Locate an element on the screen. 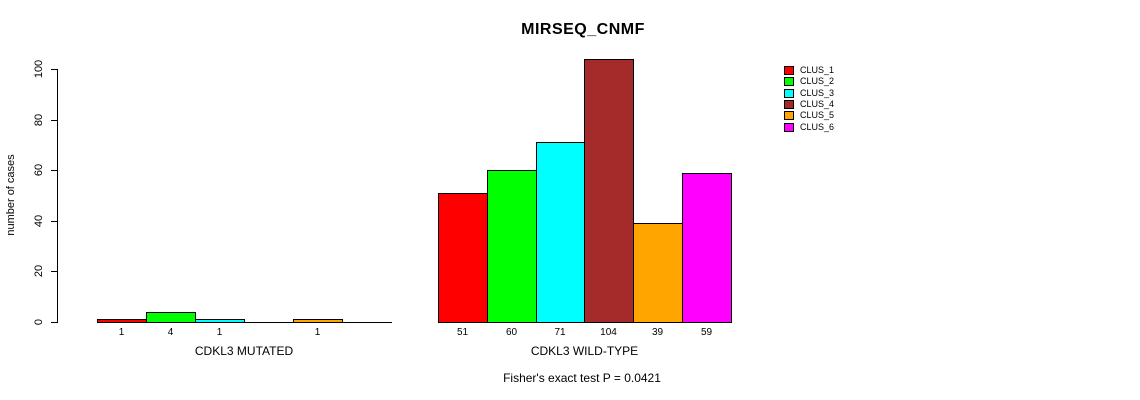 The height and width of the screenshot is (400, 1140). legend-item-CLUS_2: CLUS_2 is located at coordinates (809, 81).